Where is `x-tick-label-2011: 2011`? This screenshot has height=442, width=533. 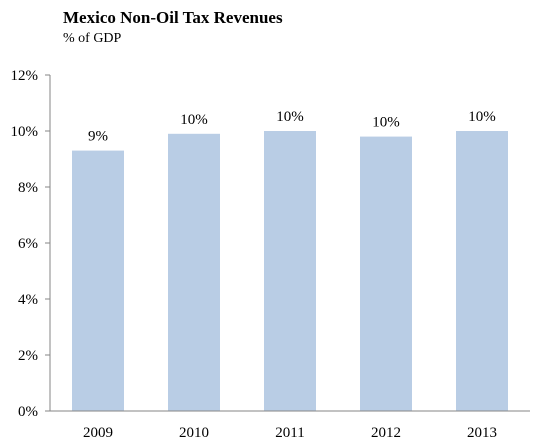
x-tick-label-2011: 2011 is located at coordinates (289, 433).